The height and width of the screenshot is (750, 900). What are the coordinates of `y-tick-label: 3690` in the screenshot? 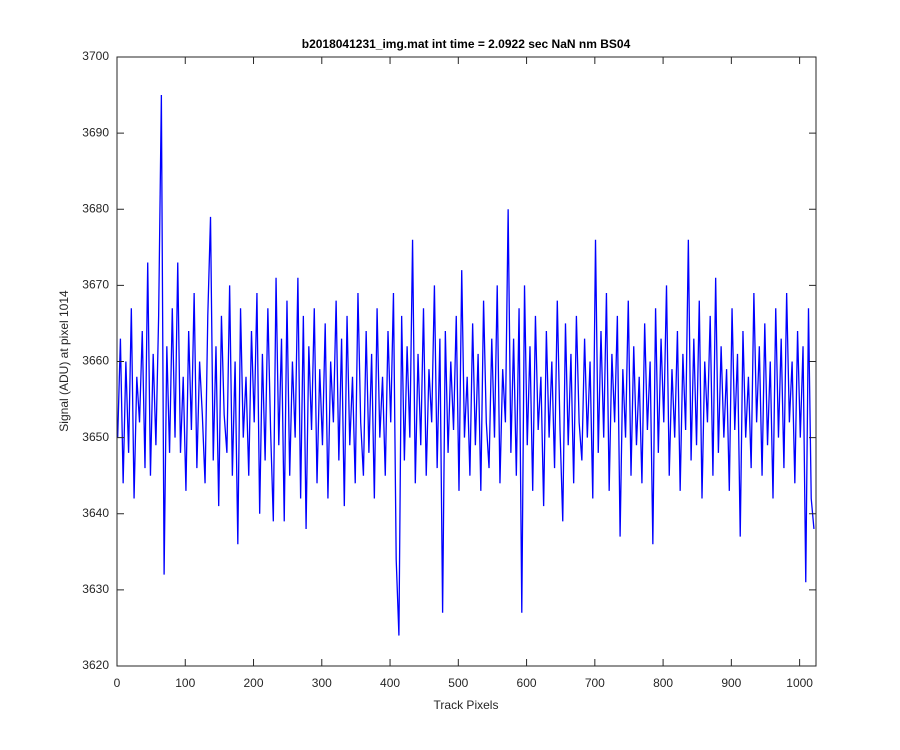 It's located at (95, 132).